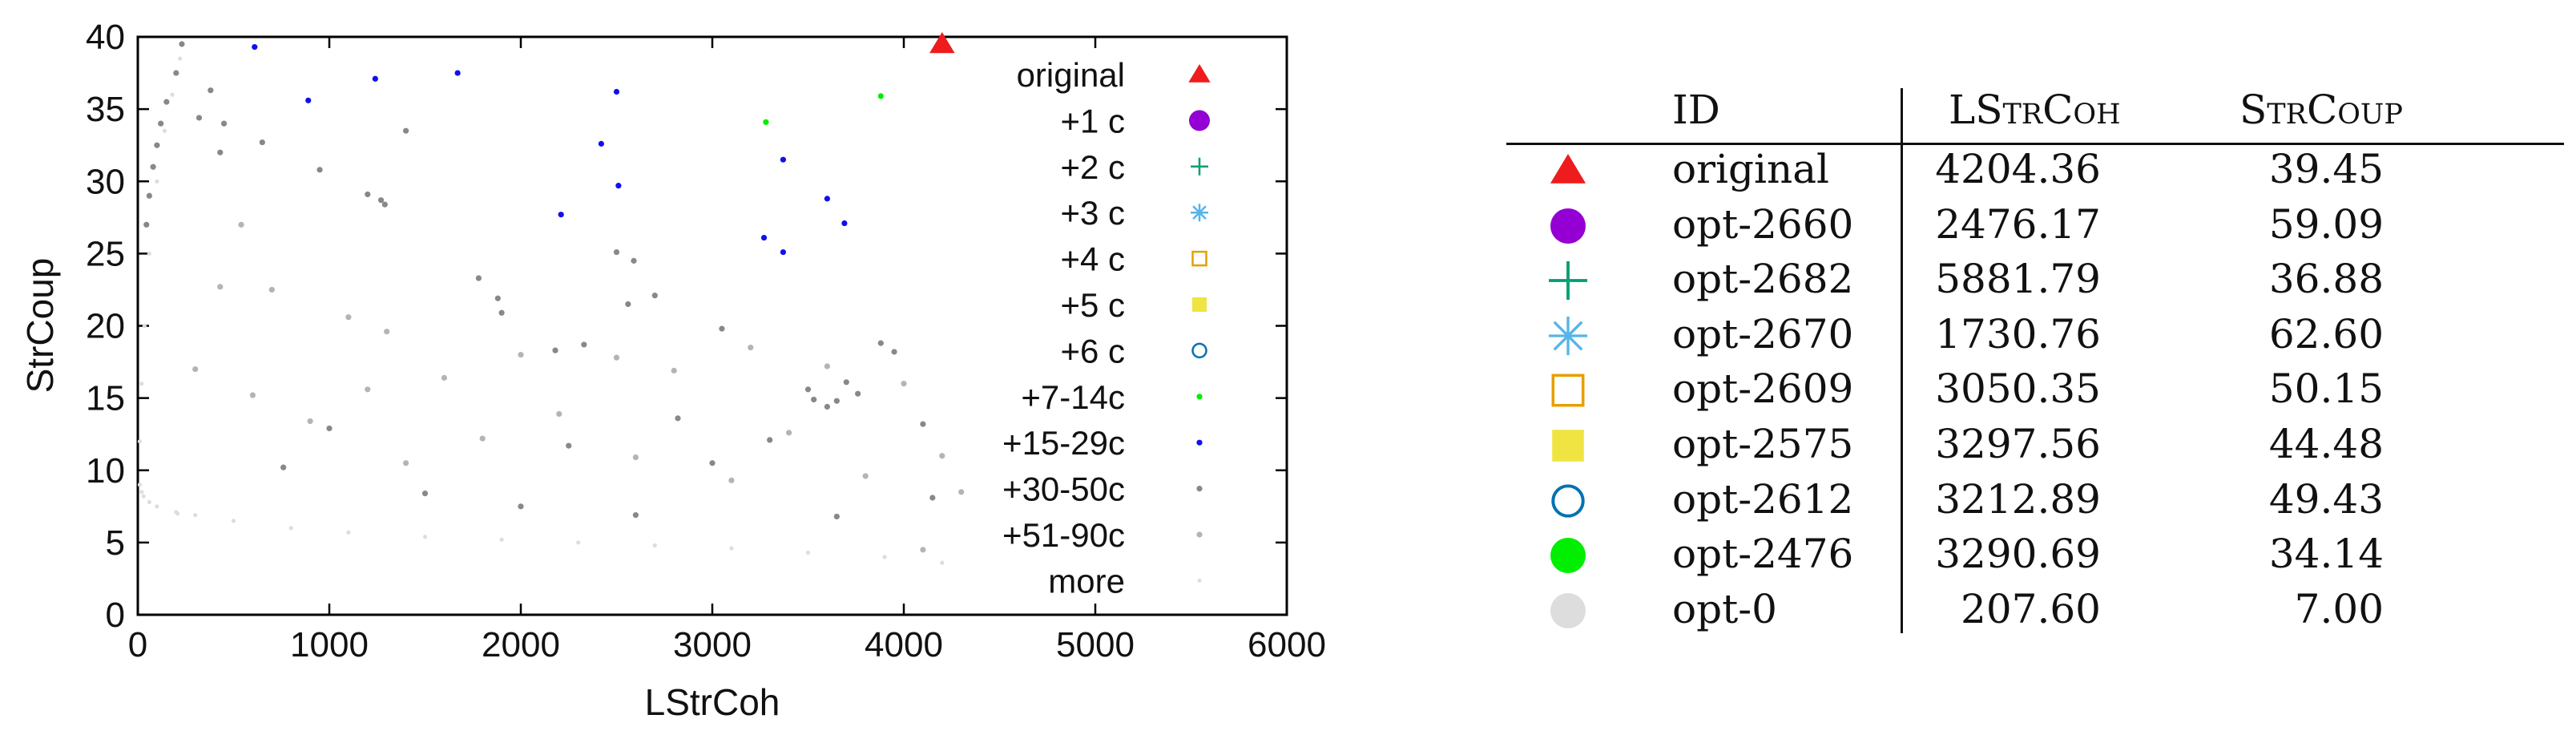  Describe the element at coordinates (2018, 333) in the screenshot. I see `cell-lstrcoh: 1730.76` at that location.